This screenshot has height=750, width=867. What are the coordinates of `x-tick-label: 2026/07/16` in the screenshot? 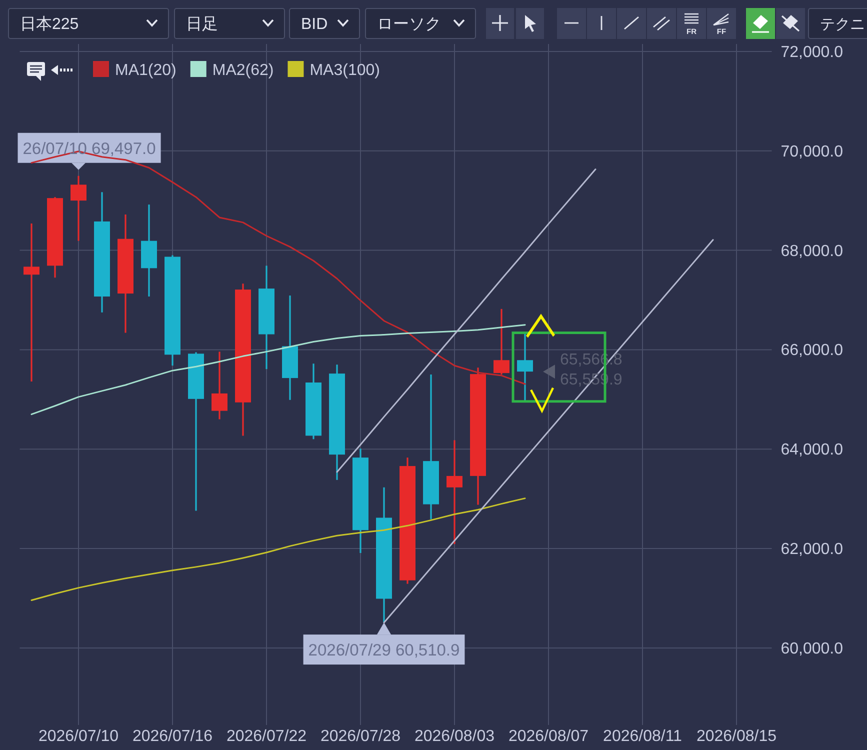 It's located at (172, 736).